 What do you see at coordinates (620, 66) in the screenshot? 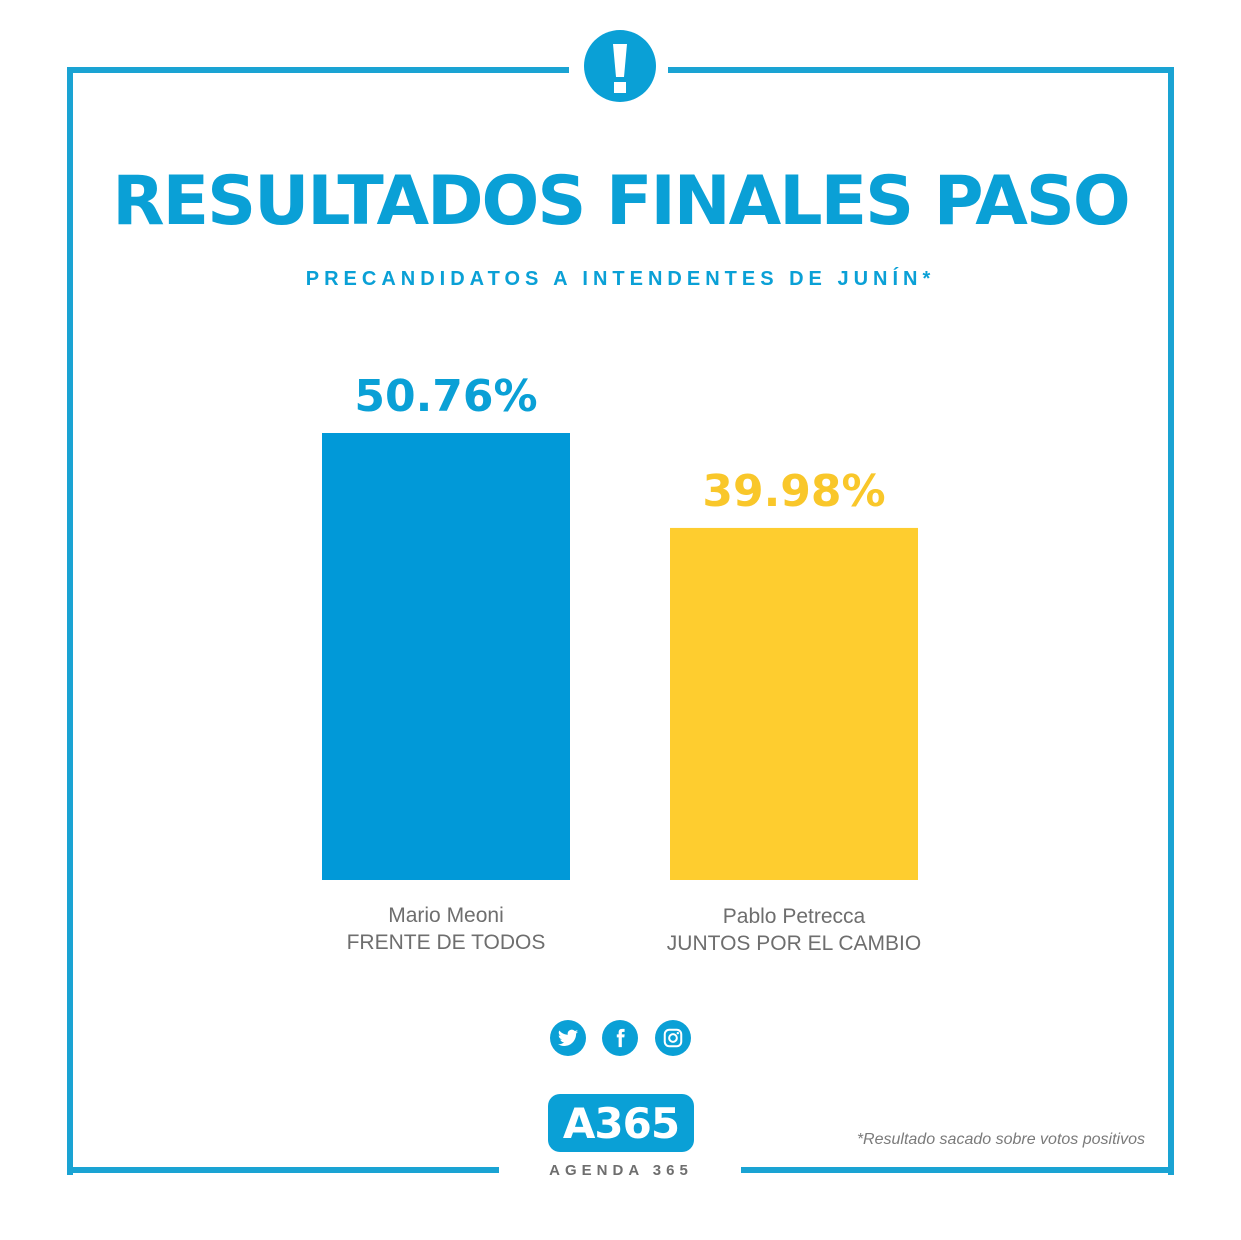
I see `exclamation-icon` at bounding box center [620, 66].